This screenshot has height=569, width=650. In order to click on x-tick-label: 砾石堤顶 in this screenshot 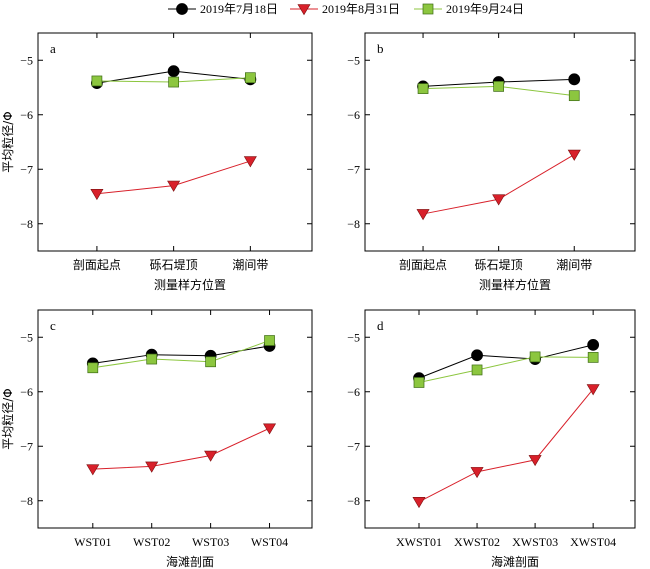, I will do `click(499, 265)`.